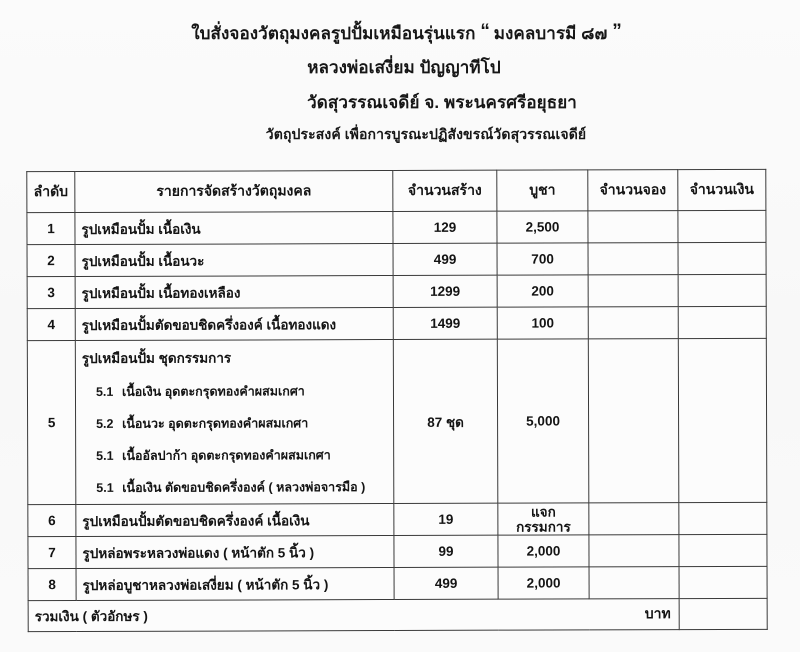 Image resolution: width=800 pixels, height=652 pixels. What do you see at coordinates (723, 614) in the screenshot?
I see `total-amount-input` at bounding box center [723, 614].